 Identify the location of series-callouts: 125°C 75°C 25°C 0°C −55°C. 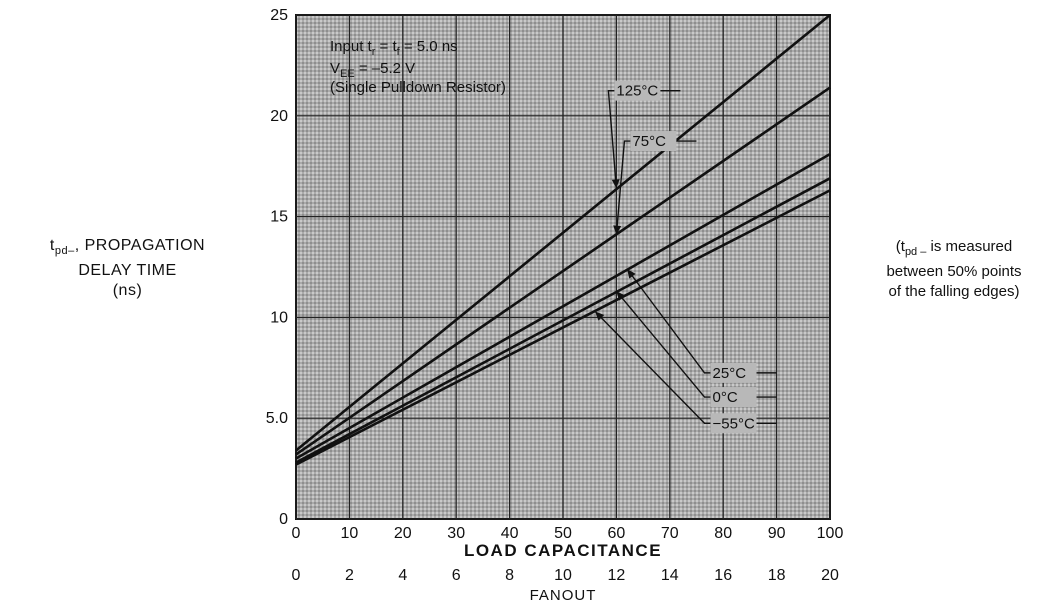
(685, 257).